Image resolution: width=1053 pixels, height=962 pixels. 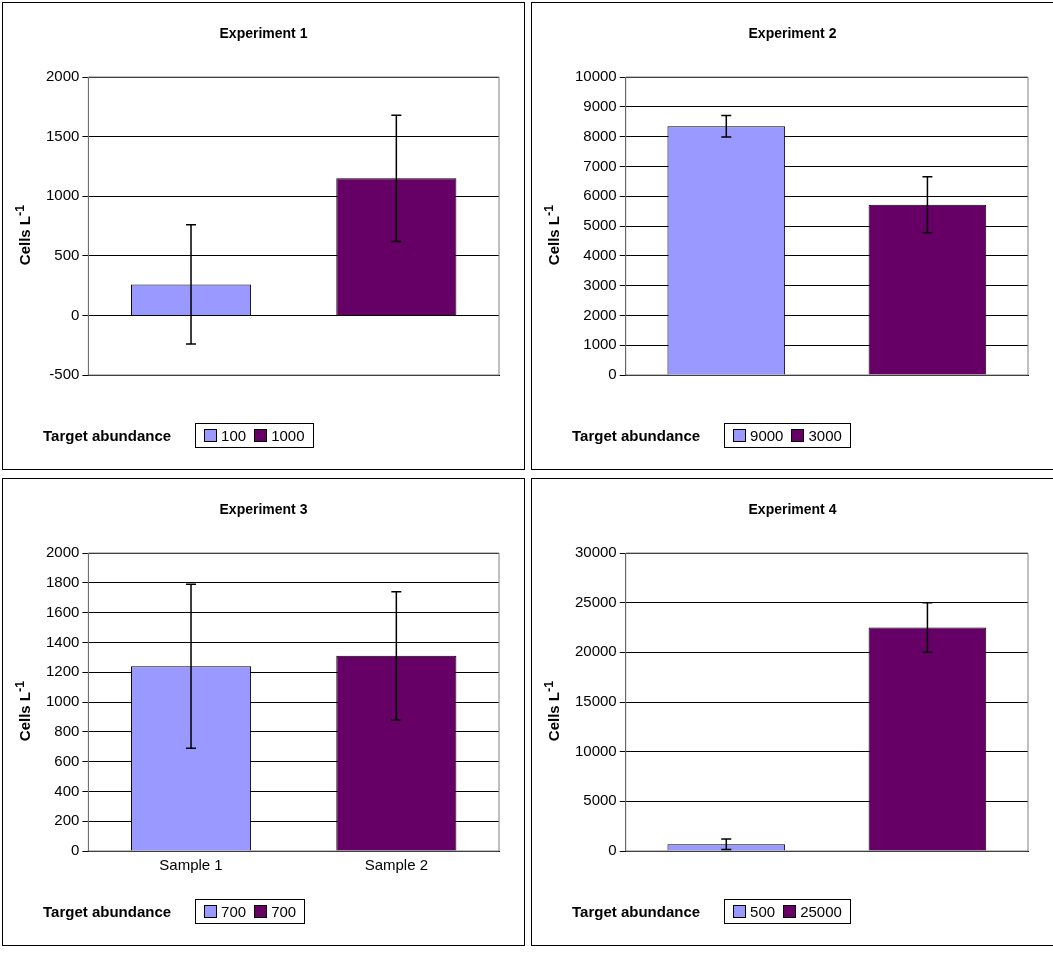 I want to click on y-tick-label: 15000, so click(x=595, y=701).